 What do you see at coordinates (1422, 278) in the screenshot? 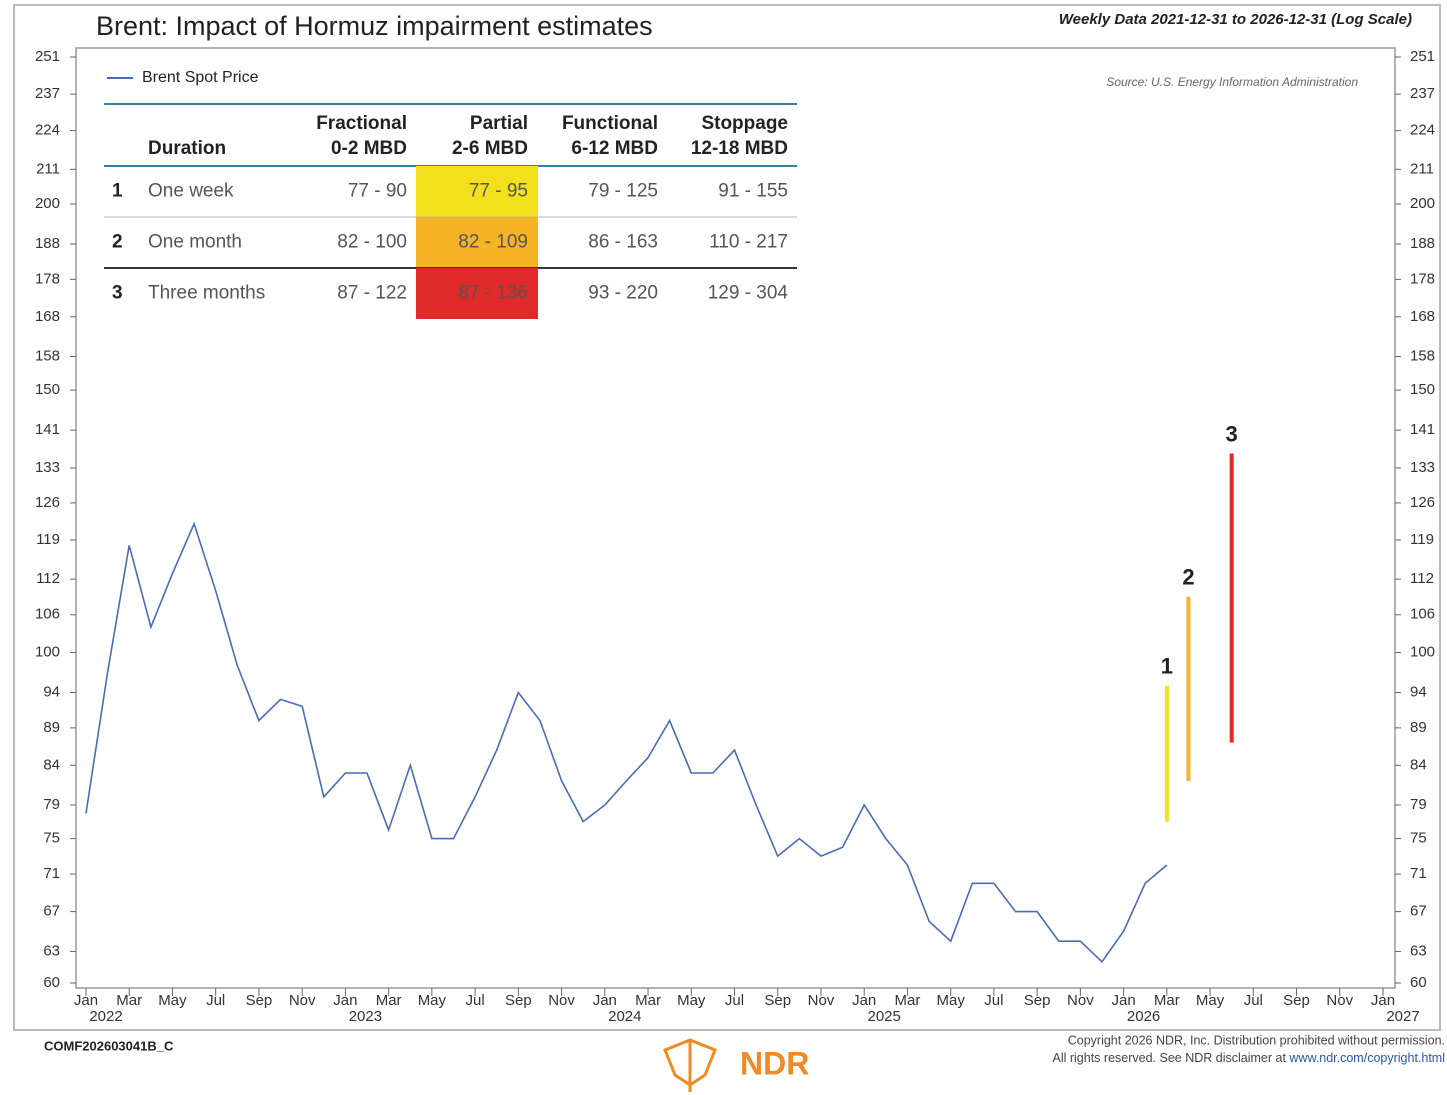
I see `y-tick-label-right: 178` at bounding box center [1422, 278].